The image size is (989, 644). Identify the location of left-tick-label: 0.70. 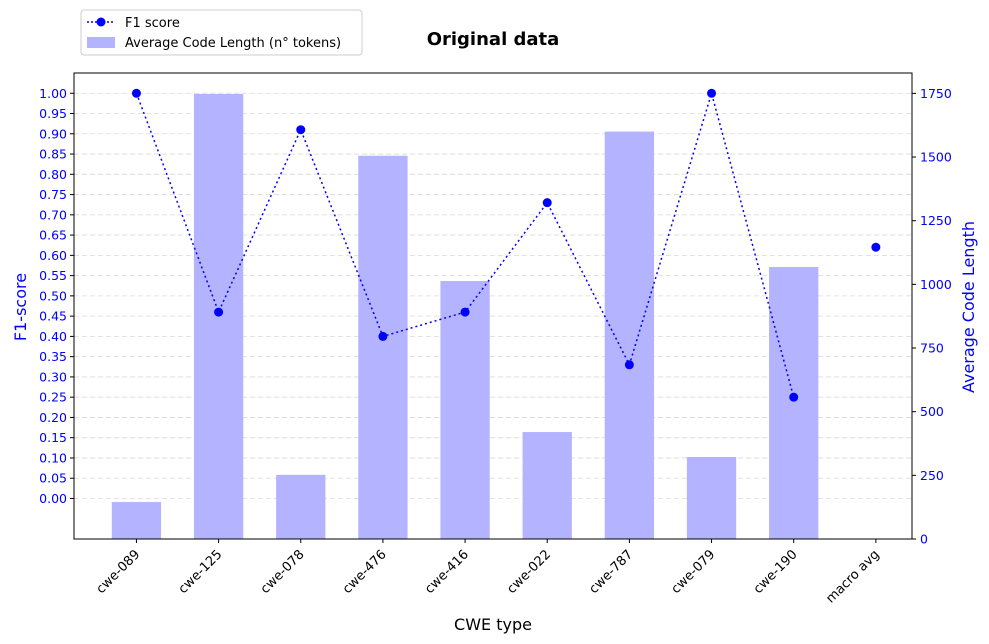
(53, 214).